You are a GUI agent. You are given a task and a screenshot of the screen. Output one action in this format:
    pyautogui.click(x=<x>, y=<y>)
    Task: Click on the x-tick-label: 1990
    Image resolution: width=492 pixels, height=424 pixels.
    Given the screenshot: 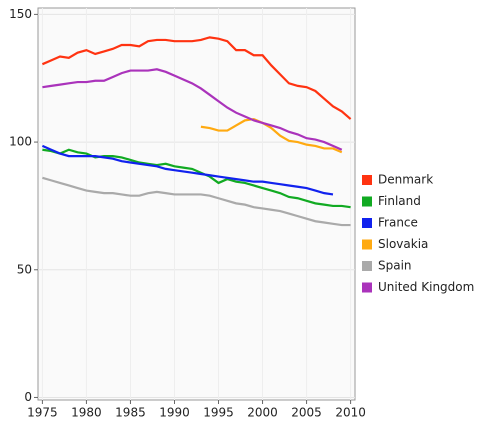 What is the action you would take?
    pyautogui.click(x=174, y=413)
    